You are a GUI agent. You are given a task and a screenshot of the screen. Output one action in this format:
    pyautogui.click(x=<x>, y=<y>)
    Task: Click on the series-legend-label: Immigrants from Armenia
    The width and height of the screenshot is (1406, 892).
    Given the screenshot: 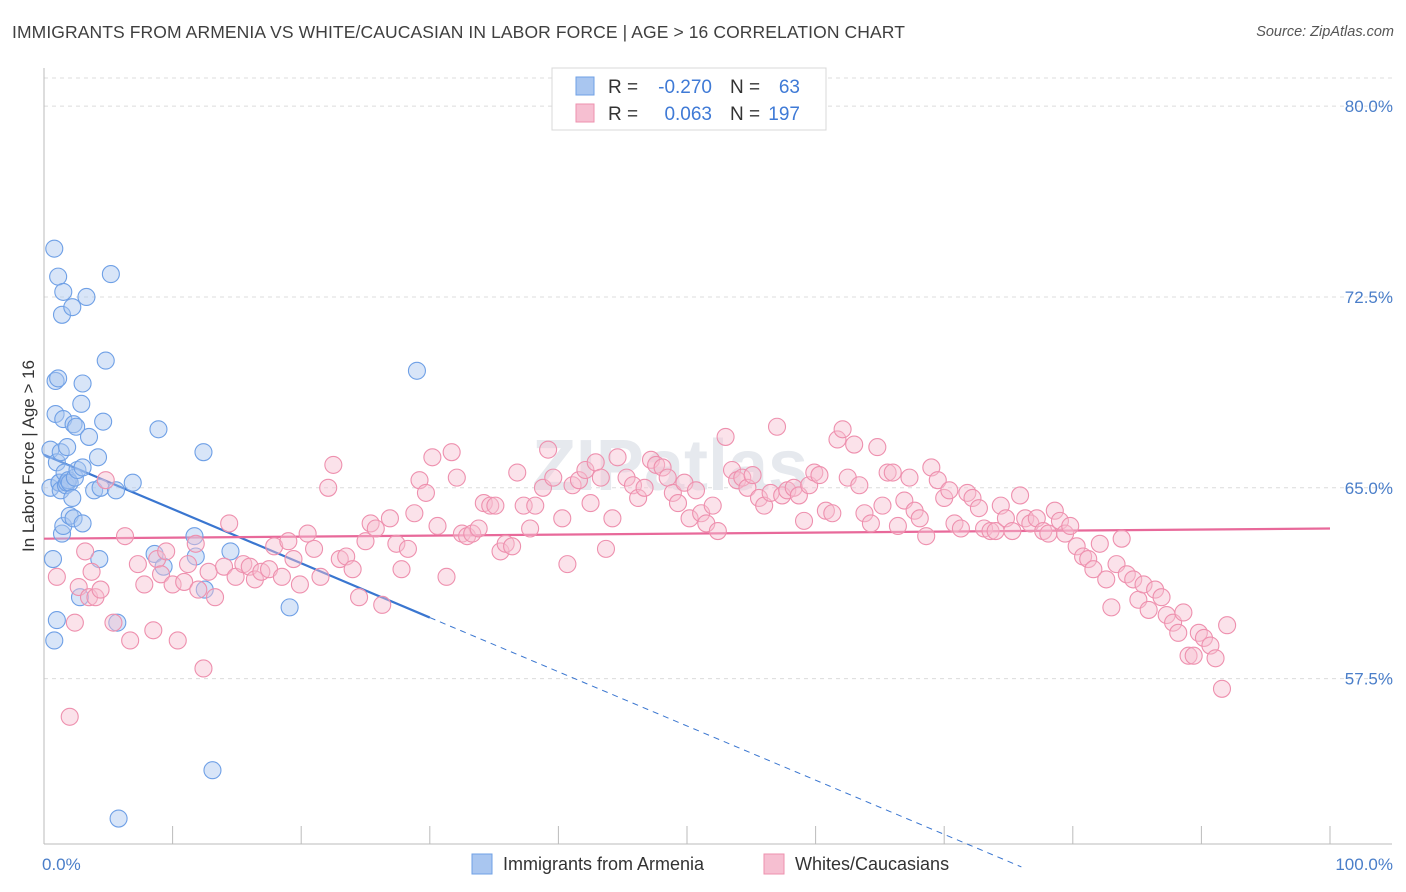 What is the action you would take?
    pyautogui.click(x=604, y=864)
    